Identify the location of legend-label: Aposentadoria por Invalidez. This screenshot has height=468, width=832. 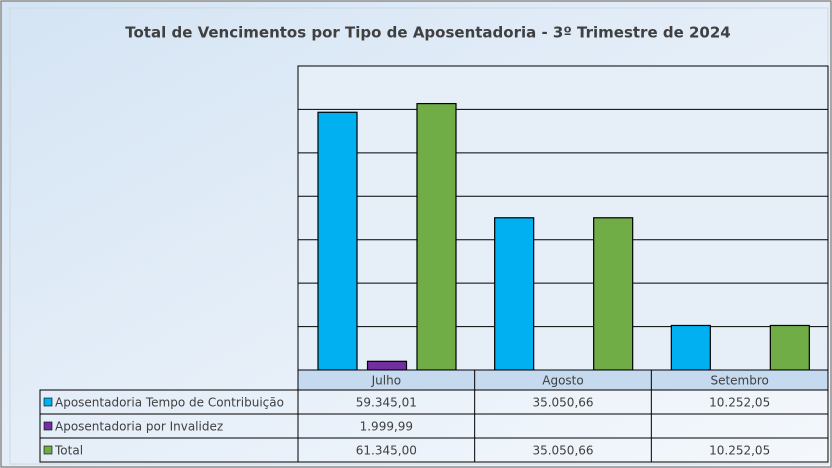
(139, 427).